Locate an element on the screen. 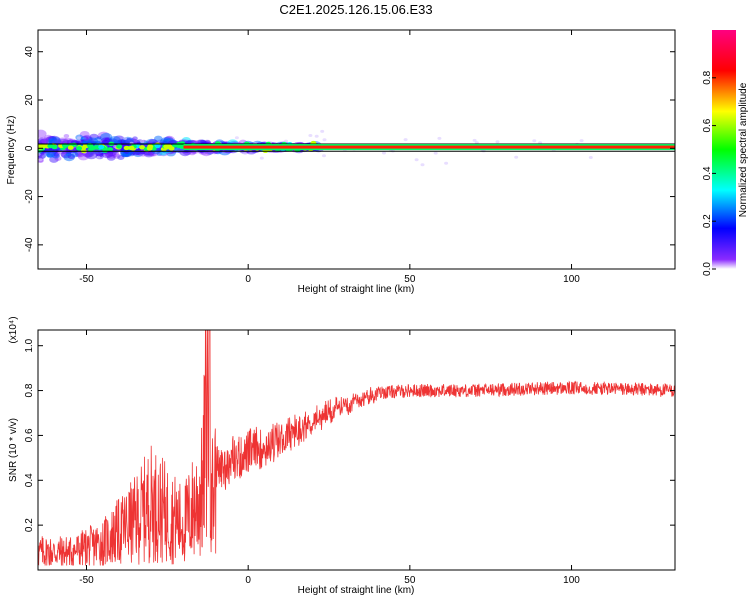 The image size is (750, 600). y-tick-label: 20 is located at coordinates (29, 100).